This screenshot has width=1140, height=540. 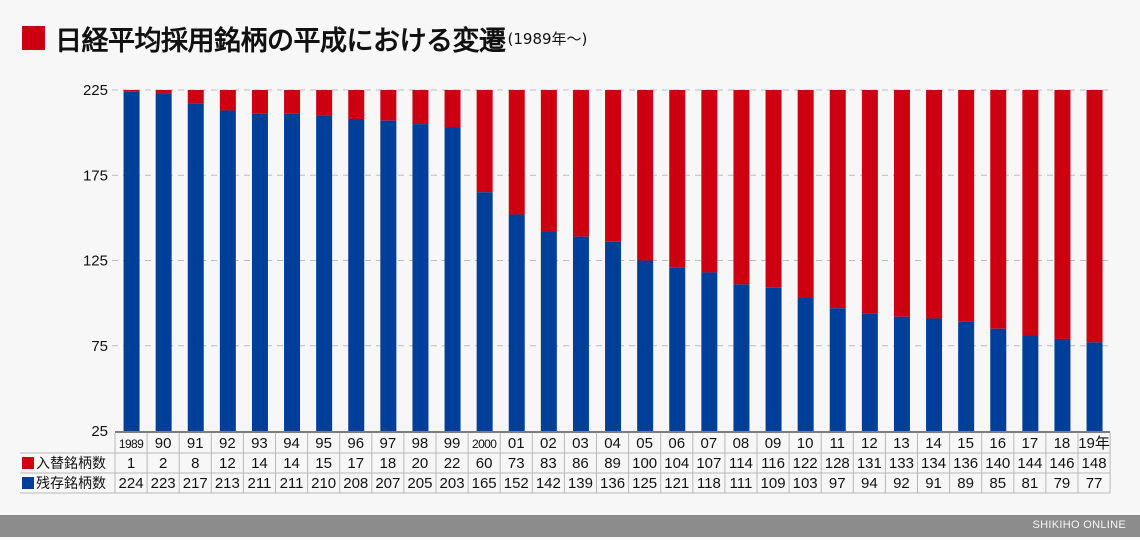 I want to click on x-tick-label: 19年, so click(x=1094, y=443).